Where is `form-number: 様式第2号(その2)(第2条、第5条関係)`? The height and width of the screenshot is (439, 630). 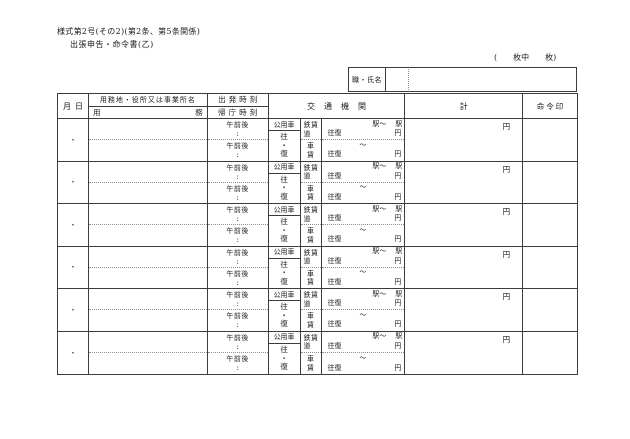
form-number: 様式第2号(その2)(第2条、第5条関係) is located at coordinates (129, 31).